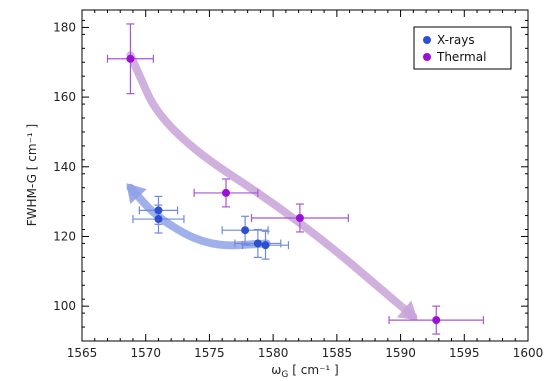 The height and width of the screenshot is (381, 548). I want to click on legend-box, so click(462, 48).